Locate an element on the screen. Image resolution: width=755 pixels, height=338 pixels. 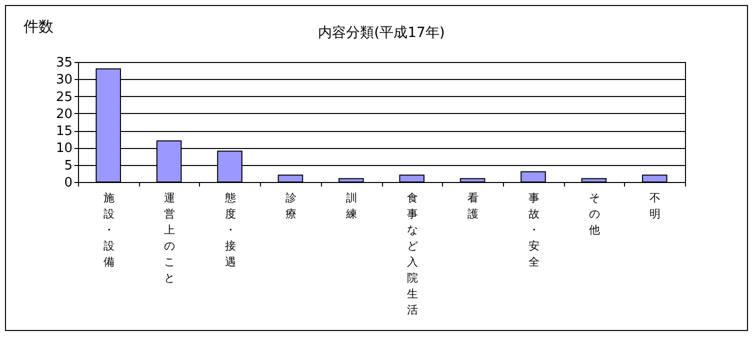
x-tick-label: 看護 is located at coordinates (473, 206).